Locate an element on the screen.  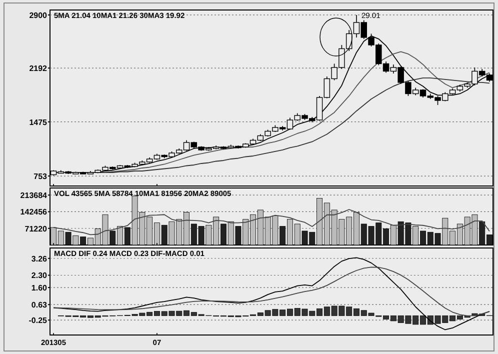
y-tick-label: 1.60 is located at coordinates (39, 288).